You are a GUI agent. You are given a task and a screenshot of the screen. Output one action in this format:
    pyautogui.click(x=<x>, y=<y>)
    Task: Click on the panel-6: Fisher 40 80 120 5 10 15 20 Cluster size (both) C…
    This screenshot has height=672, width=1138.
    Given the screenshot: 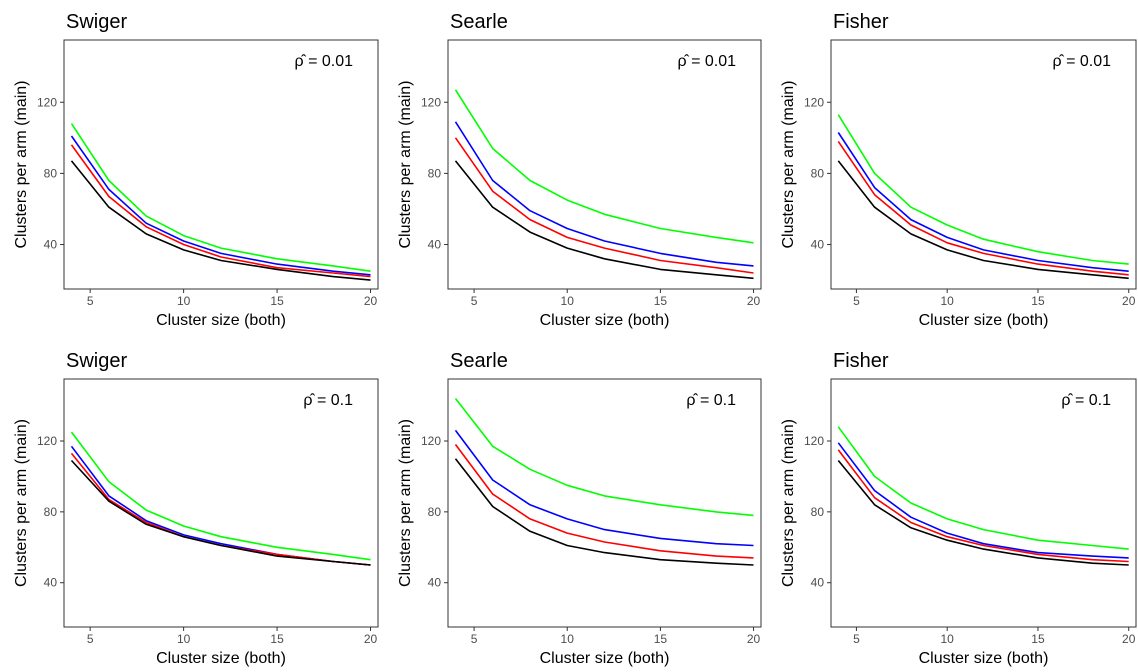 What is the action you would take?
    pyautogui.click(x=958, y=508)
    